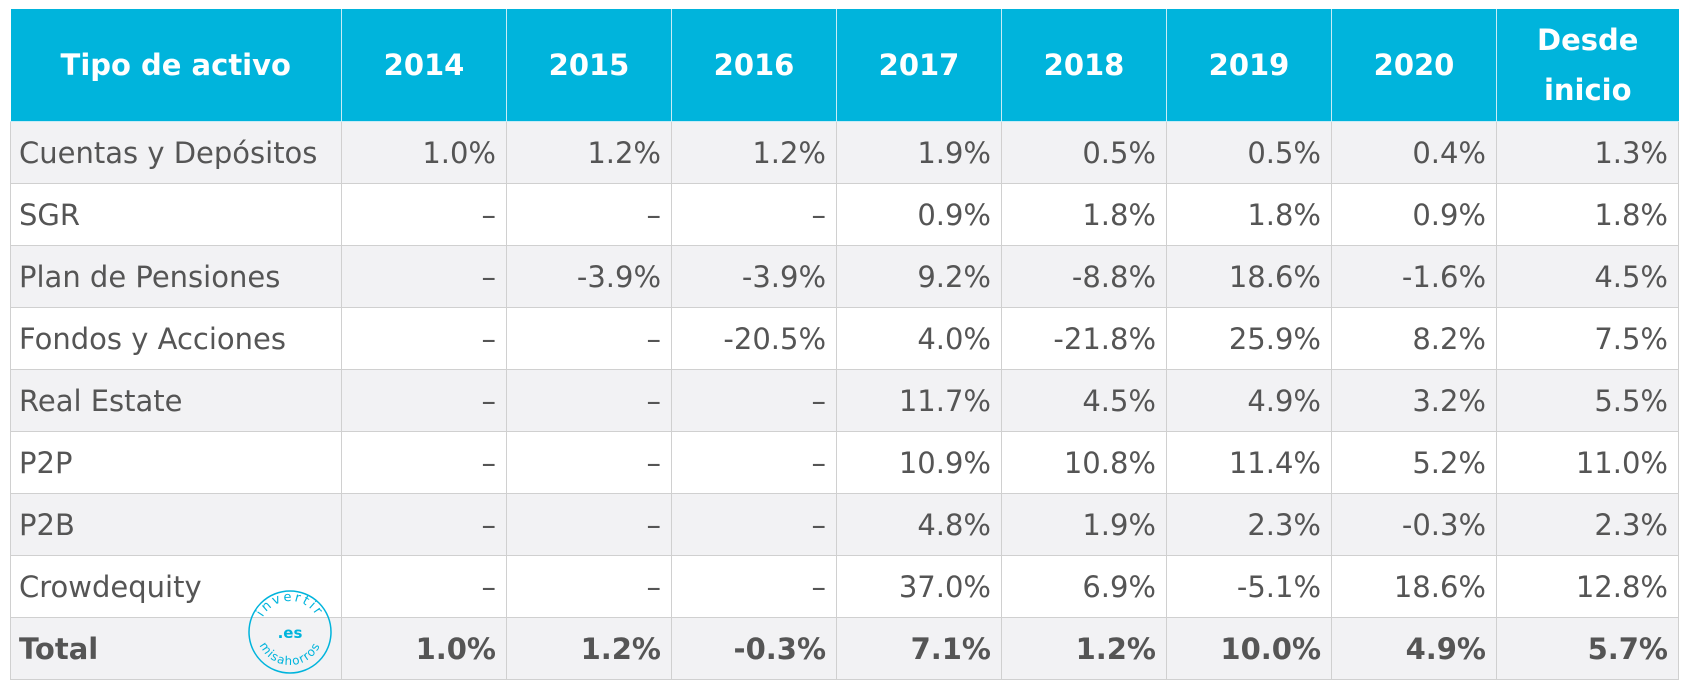 The height and width of the screenshot is (695, 1689). I want to click on return-cell: 1.3%, so click(1587, 152).